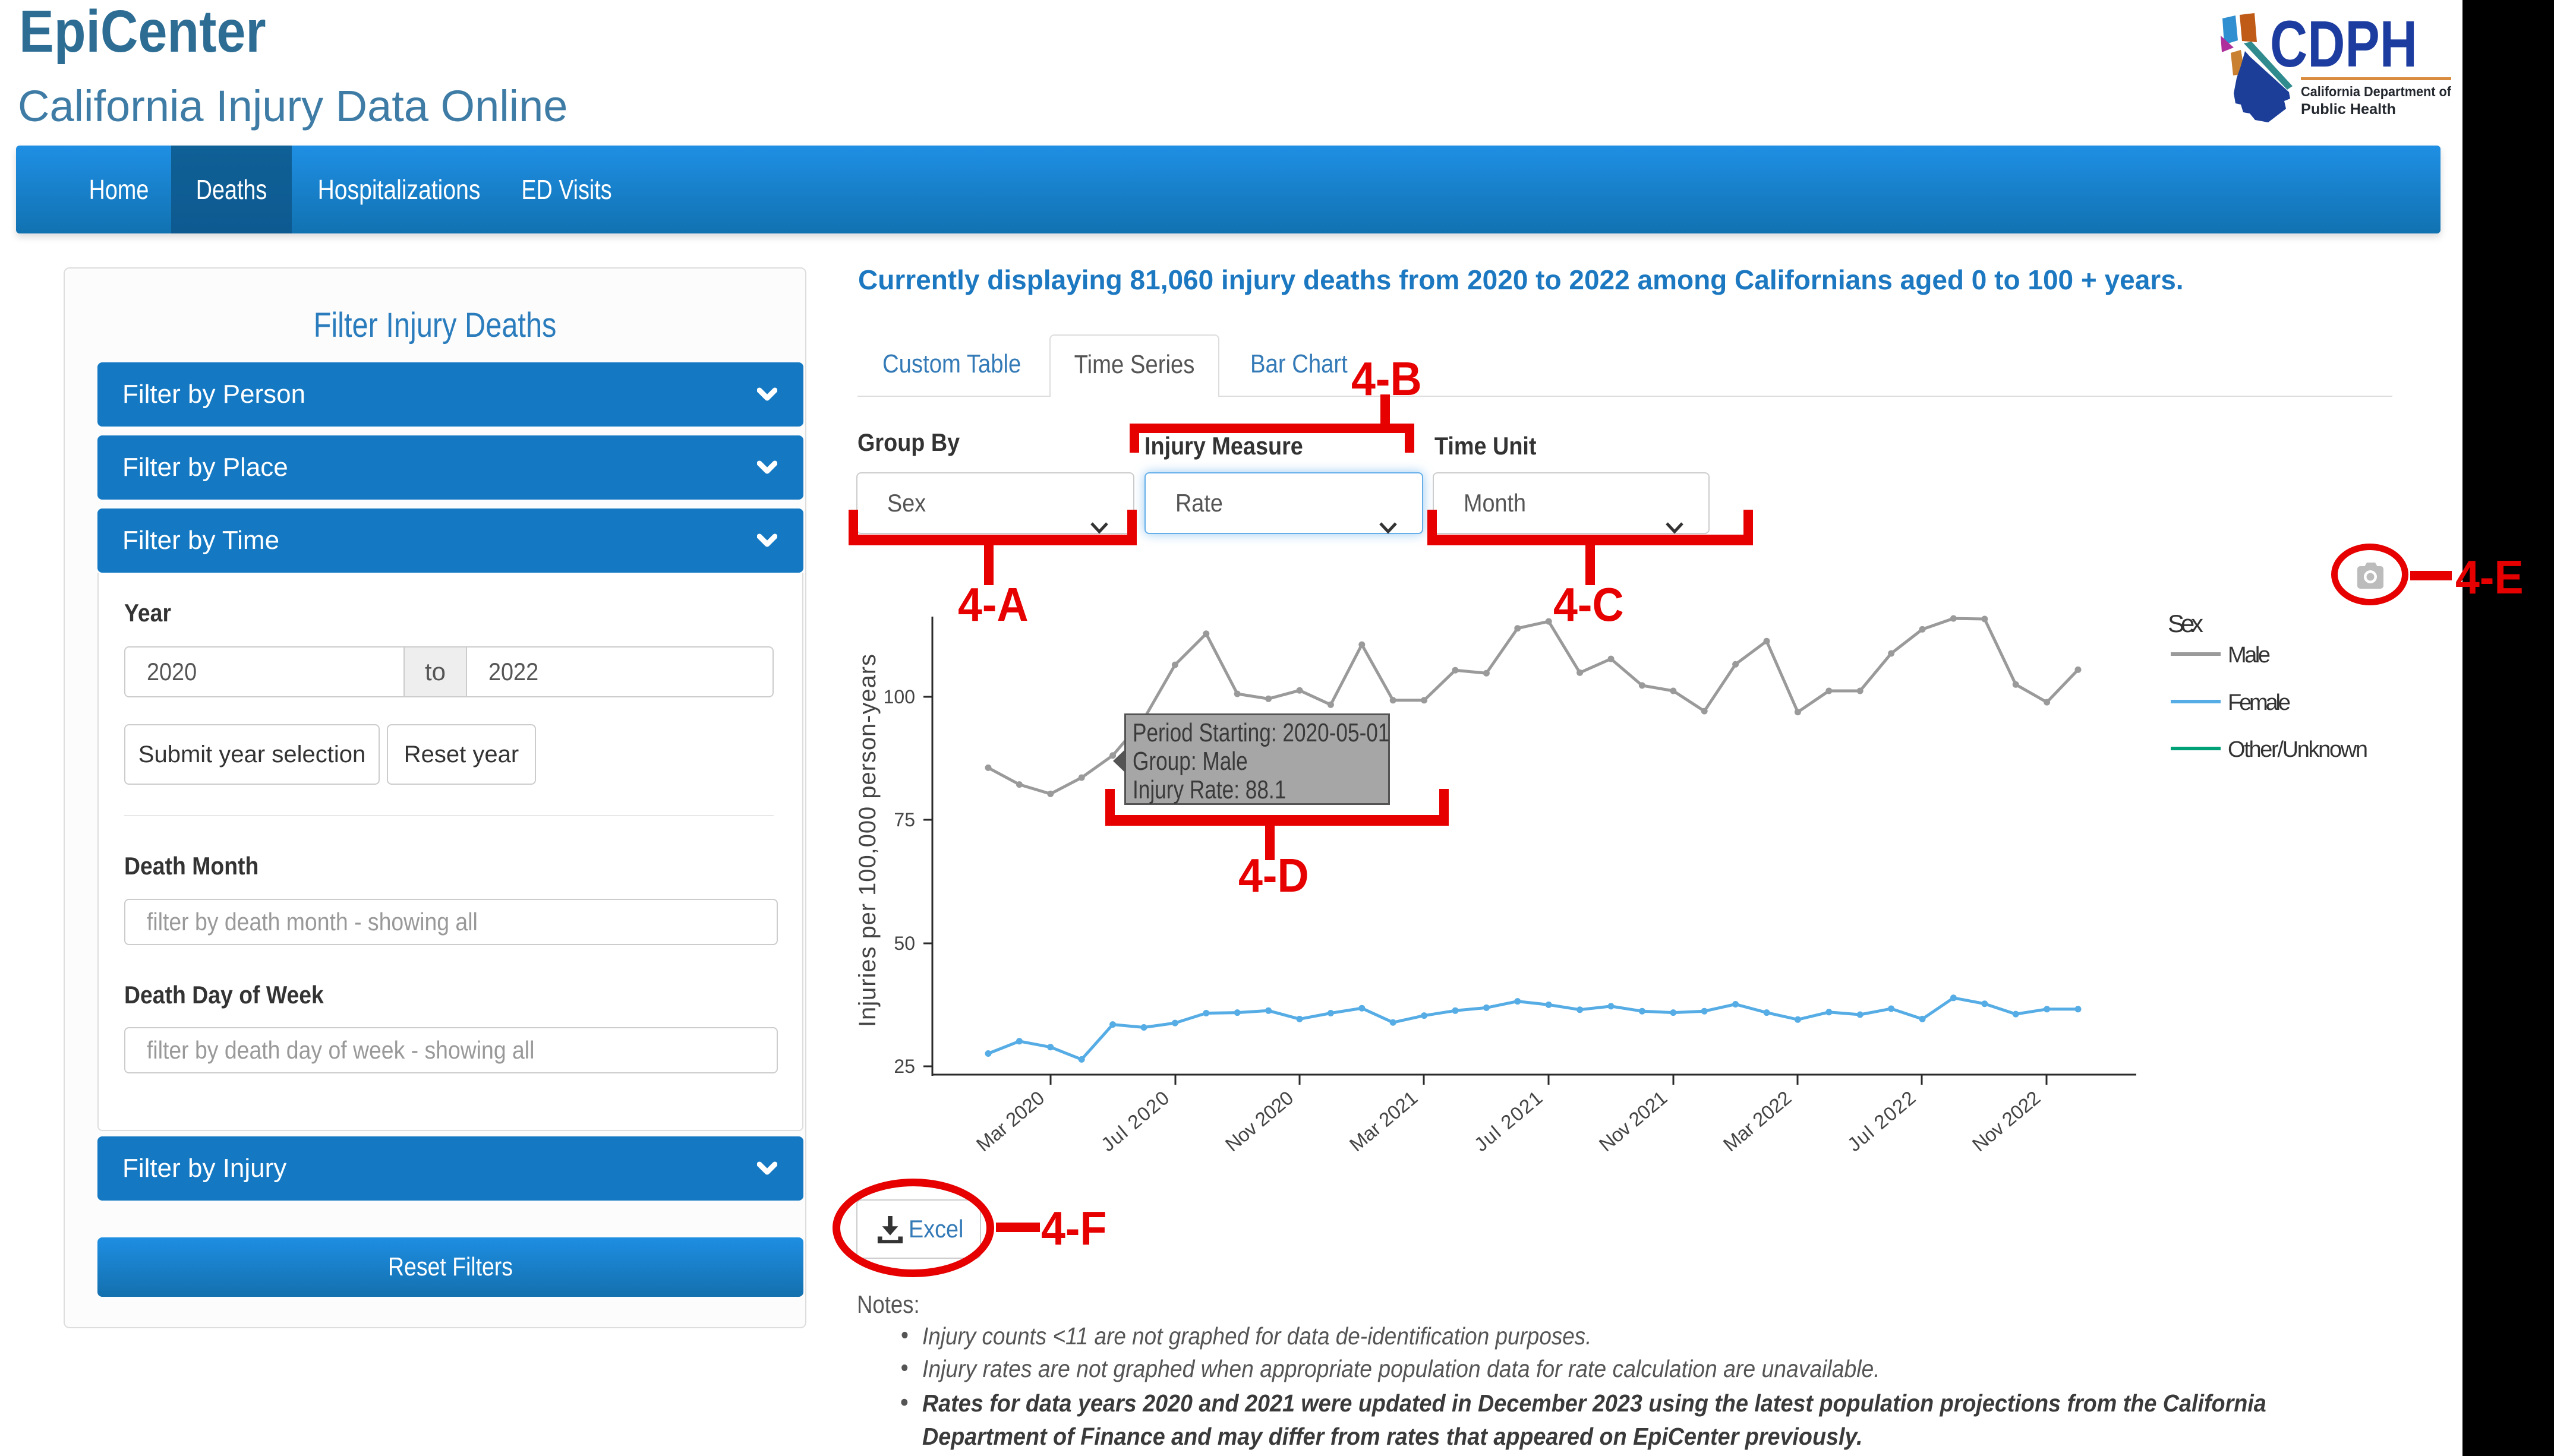  What do you see at coordinates (1383, 1121) in the screenshot?
I see `svg-text: Mar 2021` at bounding box center [1383, 1121].